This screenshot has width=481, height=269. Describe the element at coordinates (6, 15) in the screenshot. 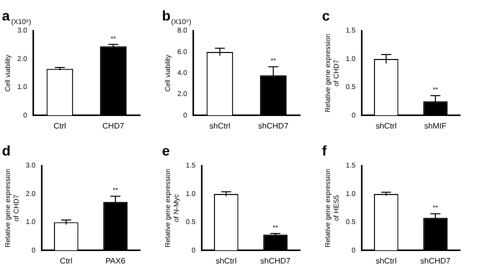

I see `chart-title: a` at that location.